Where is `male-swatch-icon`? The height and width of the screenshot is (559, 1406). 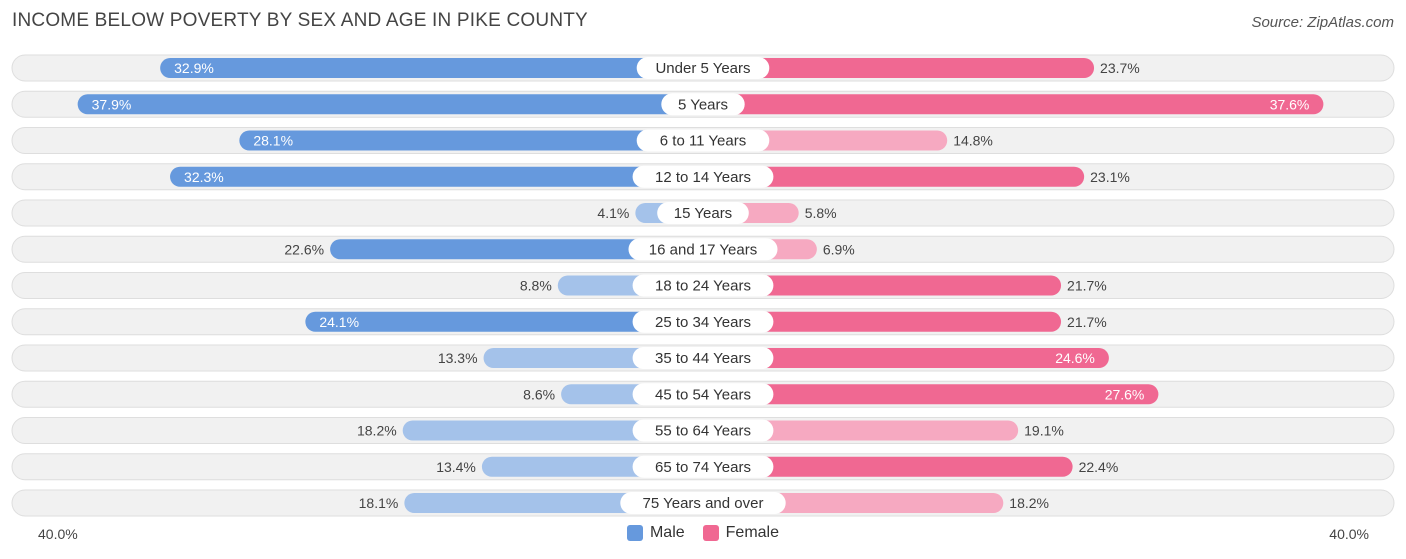
male-swatch-icon is located at coordinates (634, 533).